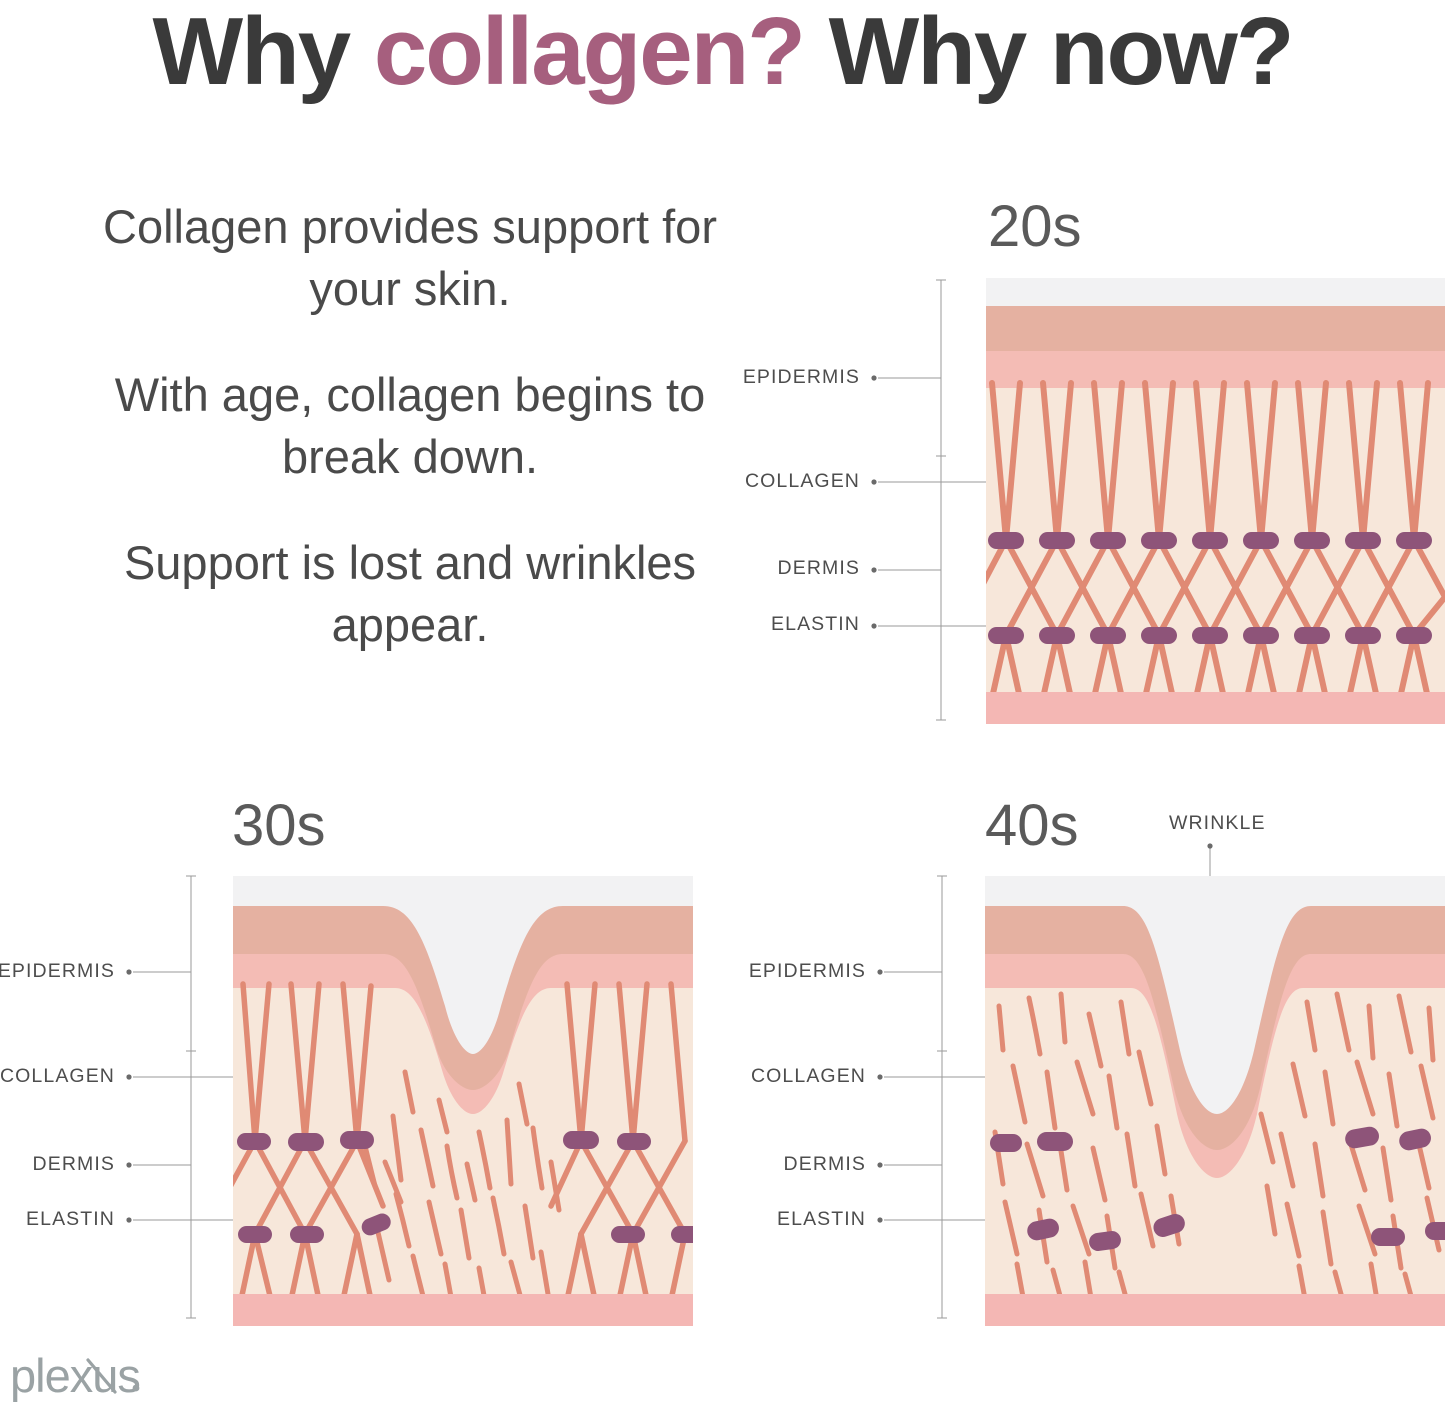 This screenshot has width=1445, height=1411. I want to click on label-collagen-30s: COLLAGEN, so click(57, 1076).